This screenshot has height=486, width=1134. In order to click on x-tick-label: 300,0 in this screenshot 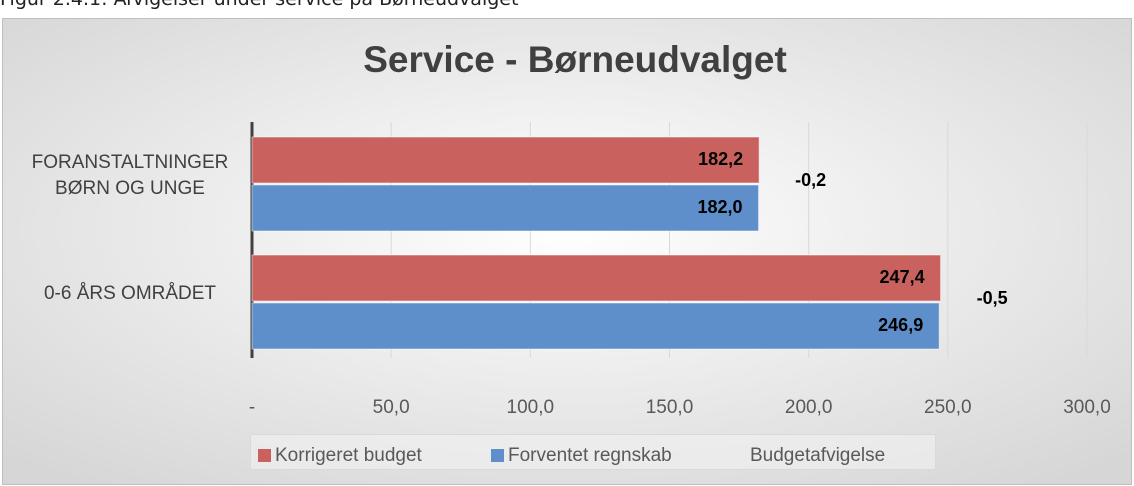, I will do `click(1087, 407)`.